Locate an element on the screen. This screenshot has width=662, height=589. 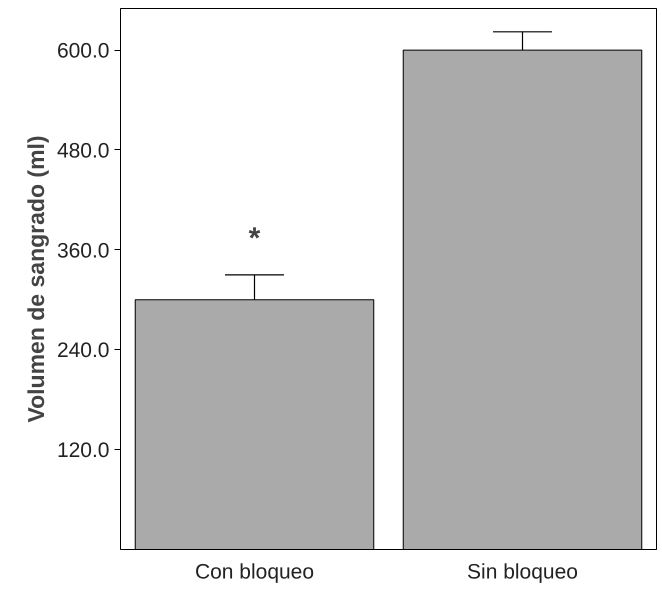
y-tick-label: 240.0 is located at coordinates (83, 350).